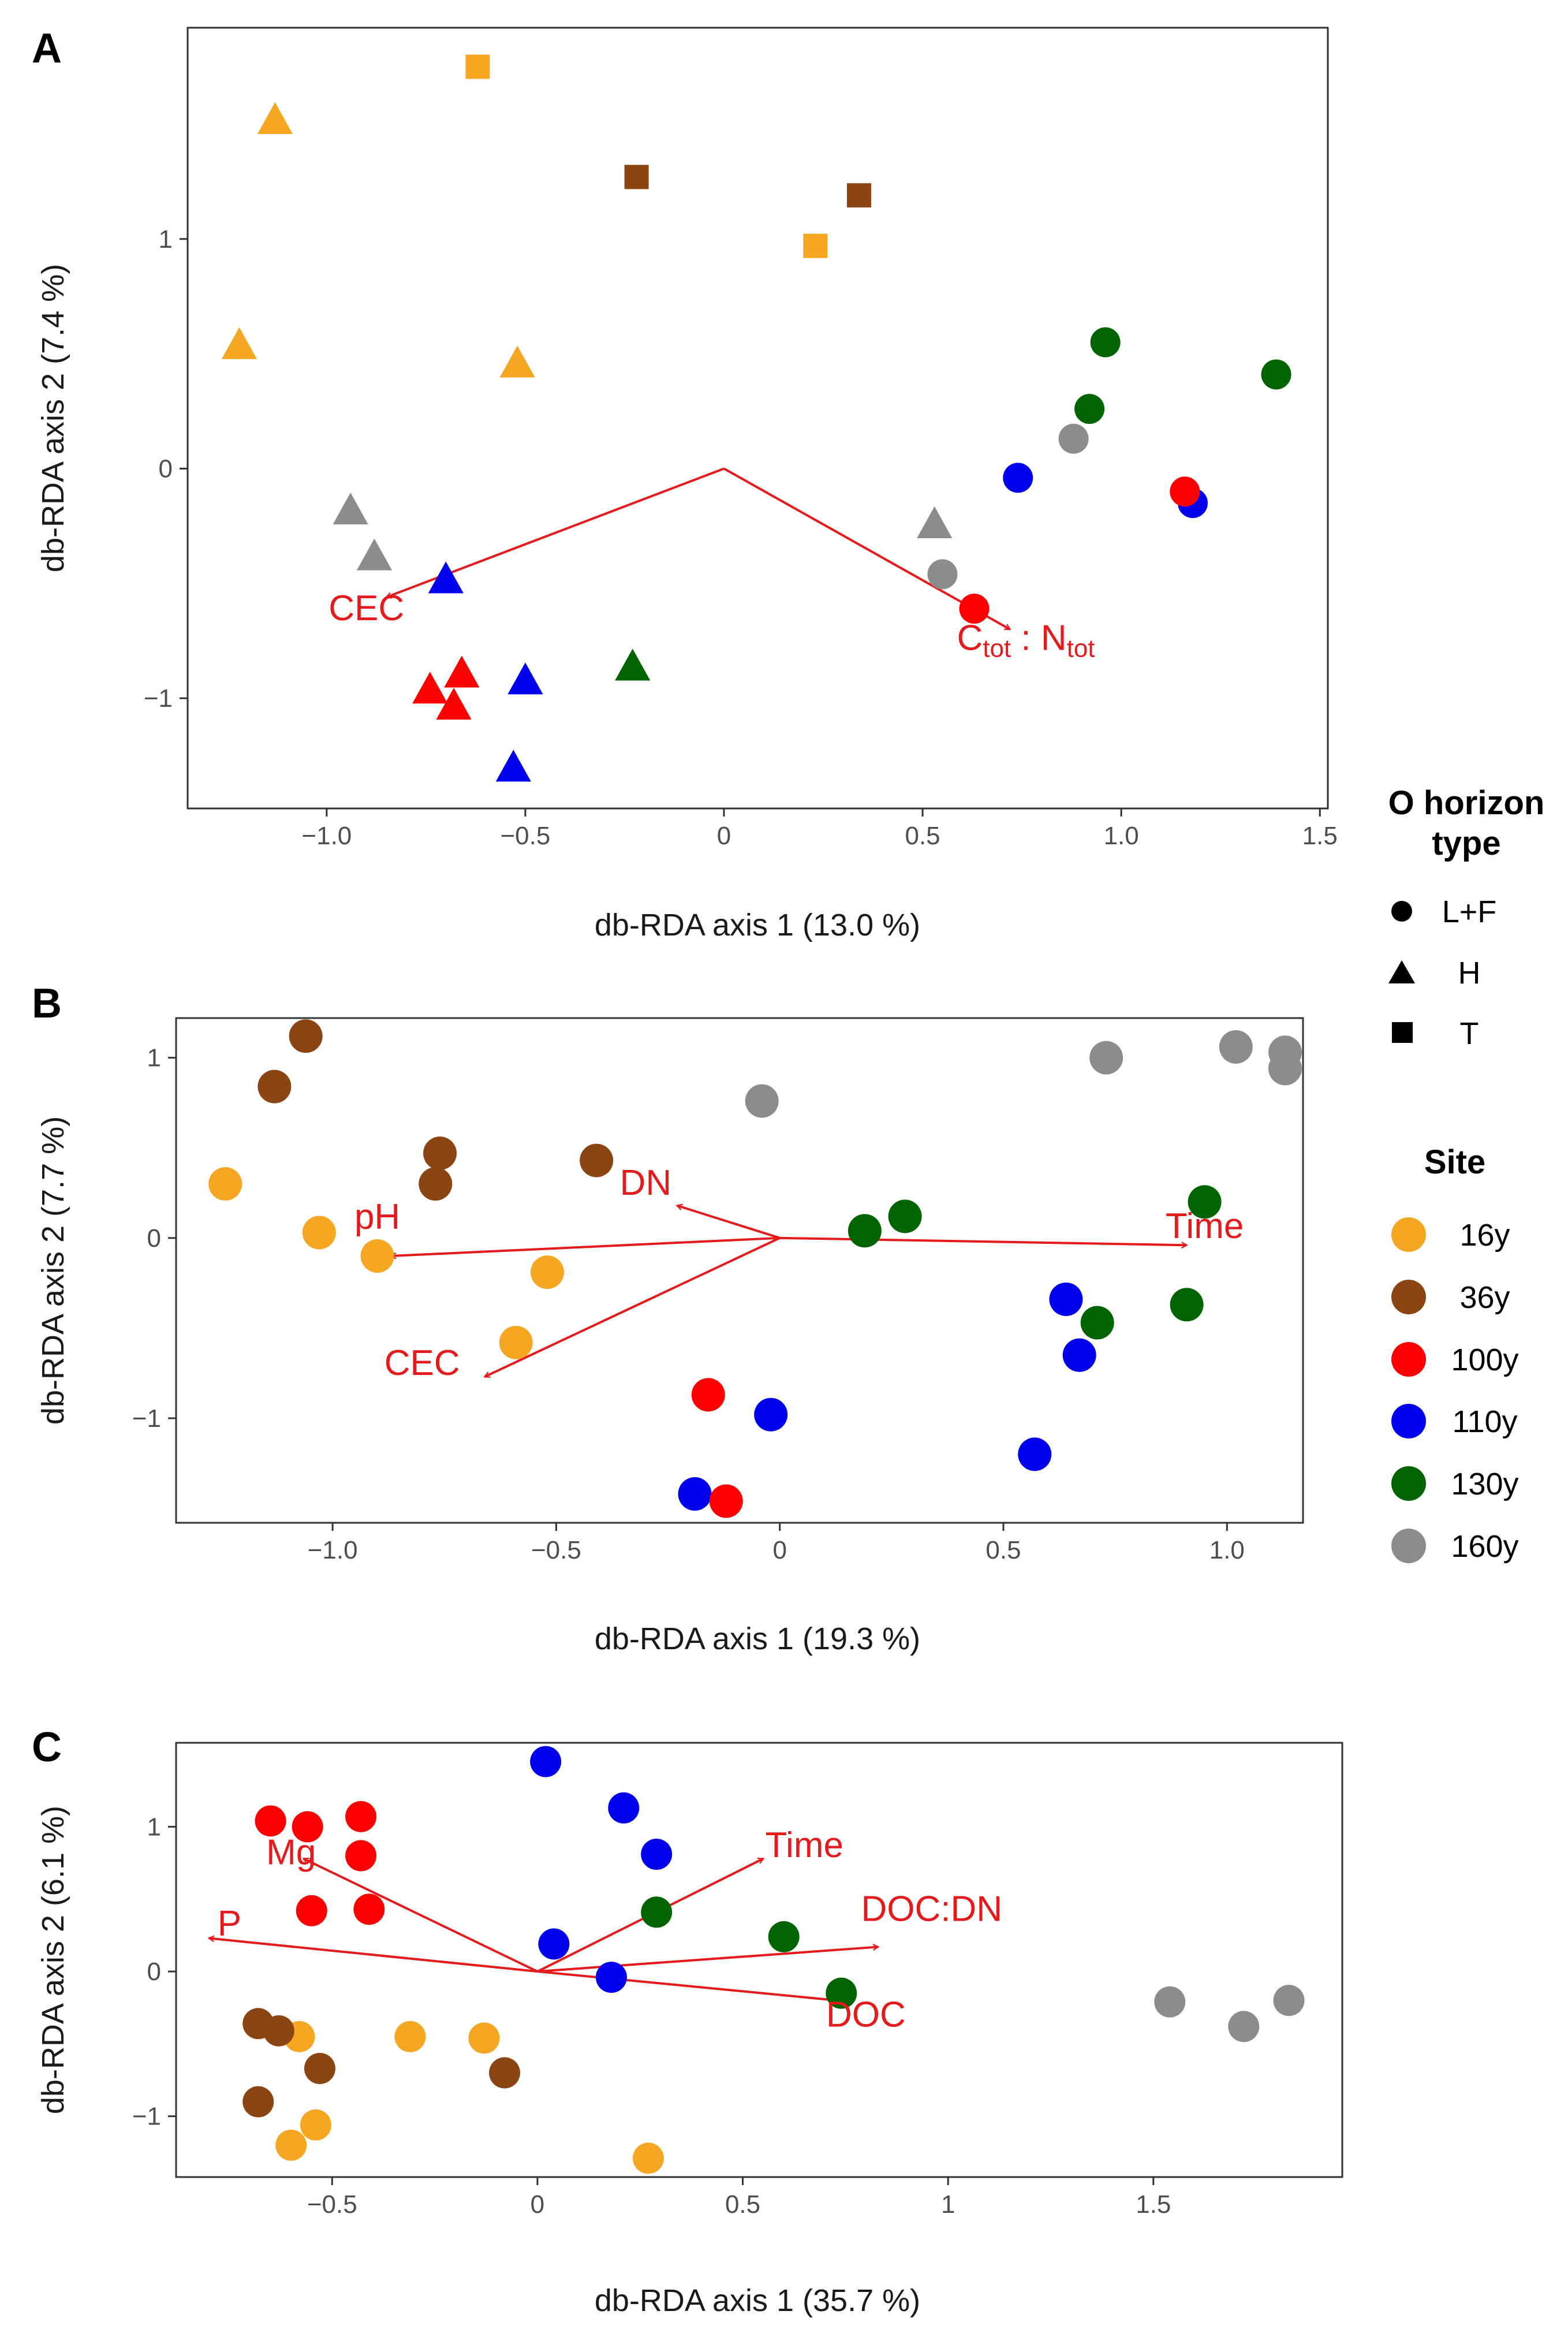 This screenshot has height=2337, width=1568. What do you see at coordinates (1408, 1546) in the screenshot?
I see `legend-swatch-160y` at bounding box center [1408, 1546].